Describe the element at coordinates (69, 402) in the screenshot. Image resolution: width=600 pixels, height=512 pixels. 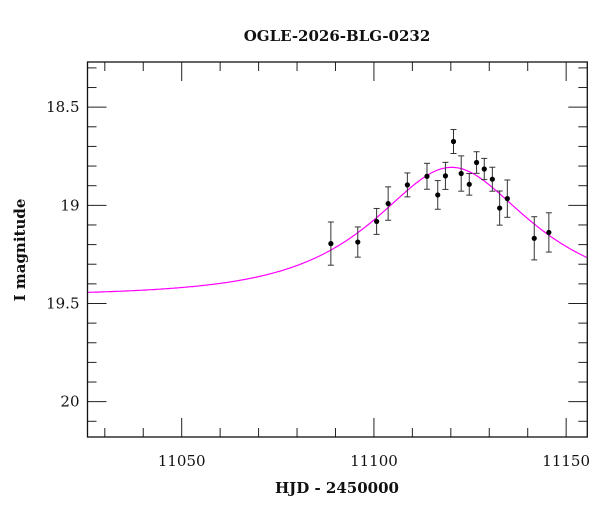
I see `y-tick-label: 20` at that location.